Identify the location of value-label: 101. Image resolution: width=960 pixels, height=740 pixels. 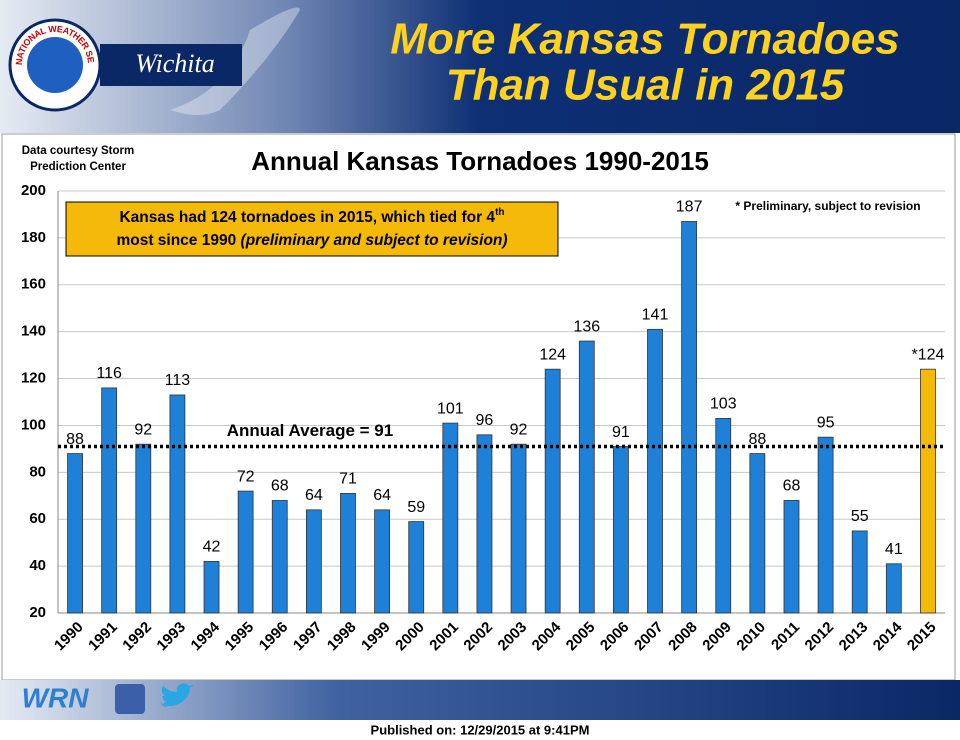
(450, 408).